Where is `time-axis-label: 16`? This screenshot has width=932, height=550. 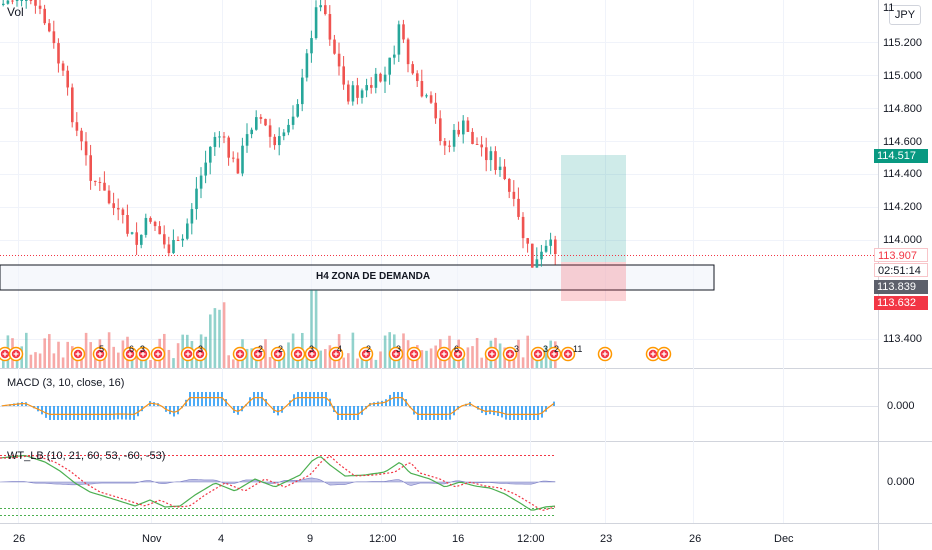
time-axis-label: 16 is located at coordinates (458, 539).